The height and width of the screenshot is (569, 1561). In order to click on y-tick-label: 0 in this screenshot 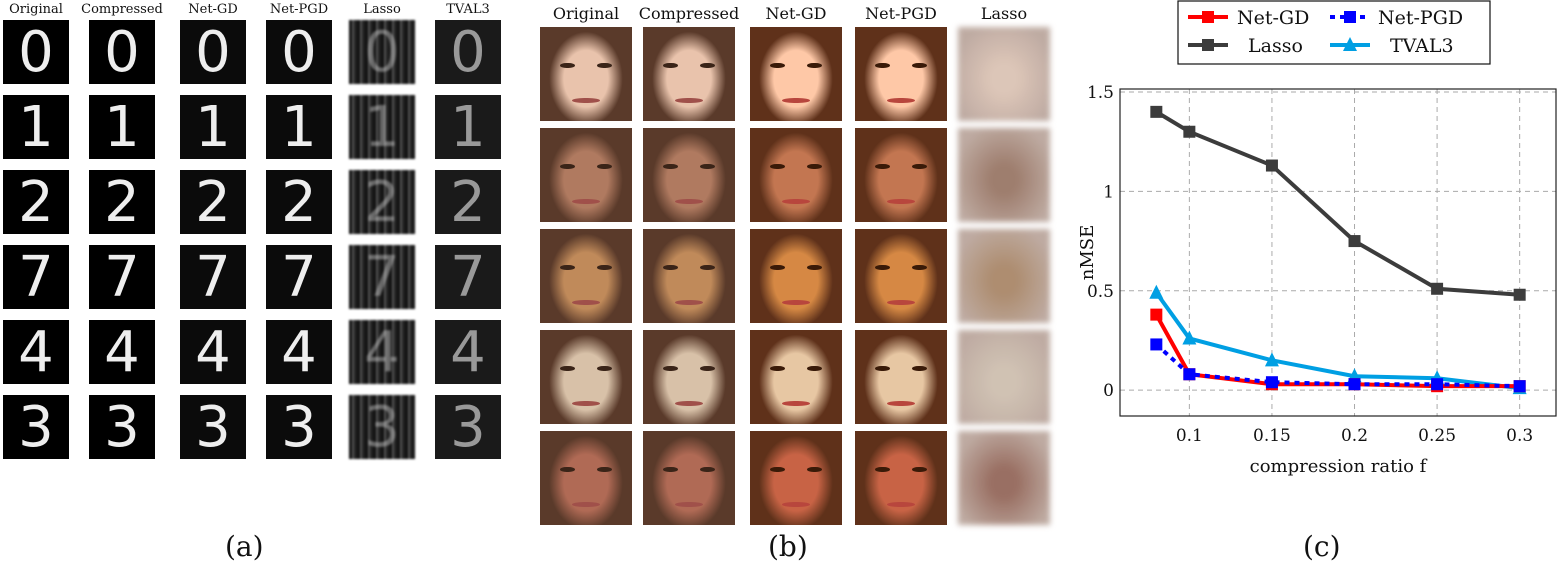, I will do `click(1108, 391)`.